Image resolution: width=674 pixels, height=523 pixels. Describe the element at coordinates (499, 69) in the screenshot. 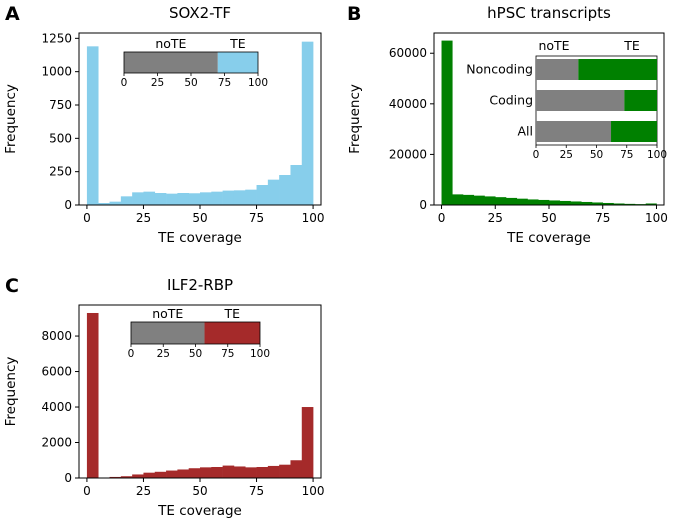

I see `inset-category-label: Noncoding` at that location.